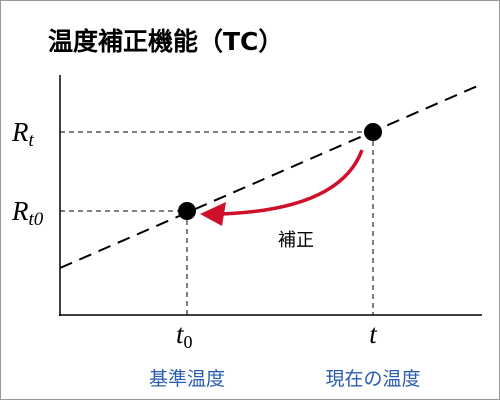  What do you see at coordinates (291, 182) in the screenshot?
I see `correction-arrow` at bounding box center [291, 182].